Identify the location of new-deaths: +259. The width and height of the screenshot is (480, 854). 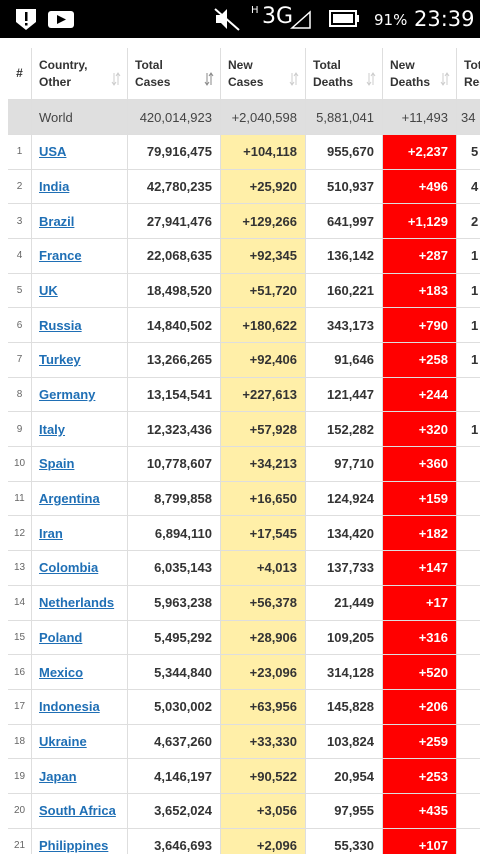
(420, 742).